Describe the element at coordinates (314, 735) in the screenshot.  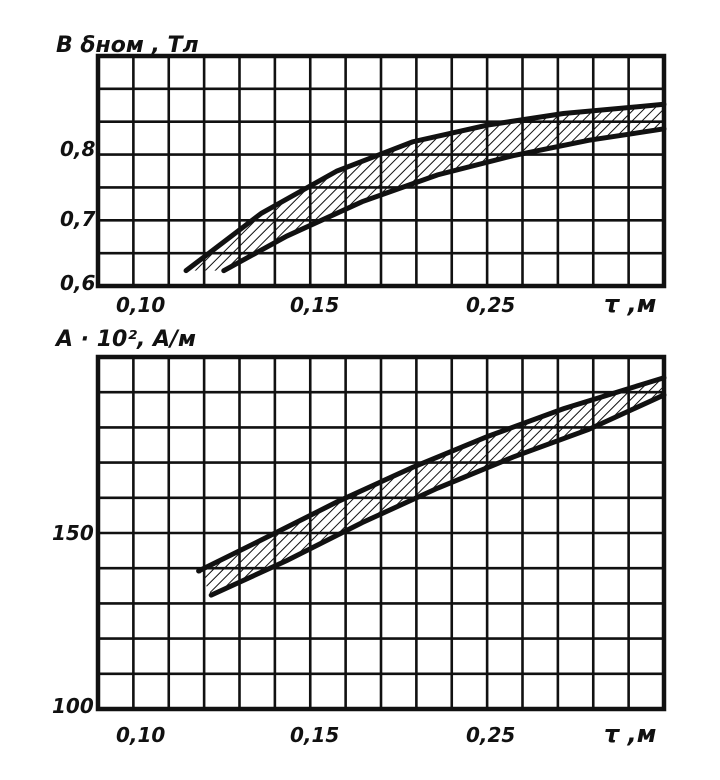
I see `bottom-x-tick-label: 0,15` at that location.